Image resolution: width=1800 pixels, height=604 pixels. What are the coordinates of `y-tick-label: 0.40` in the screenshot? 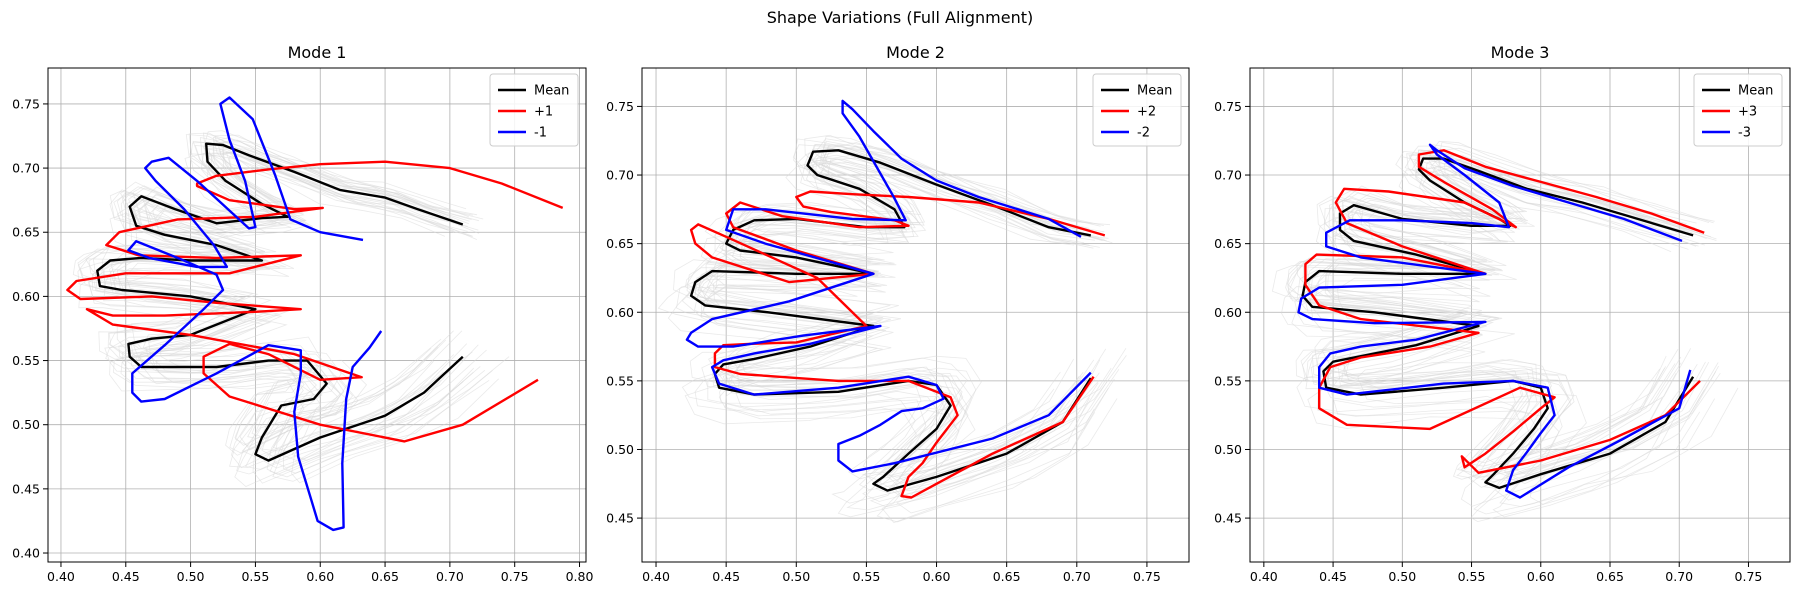 It's located at (26, 553).